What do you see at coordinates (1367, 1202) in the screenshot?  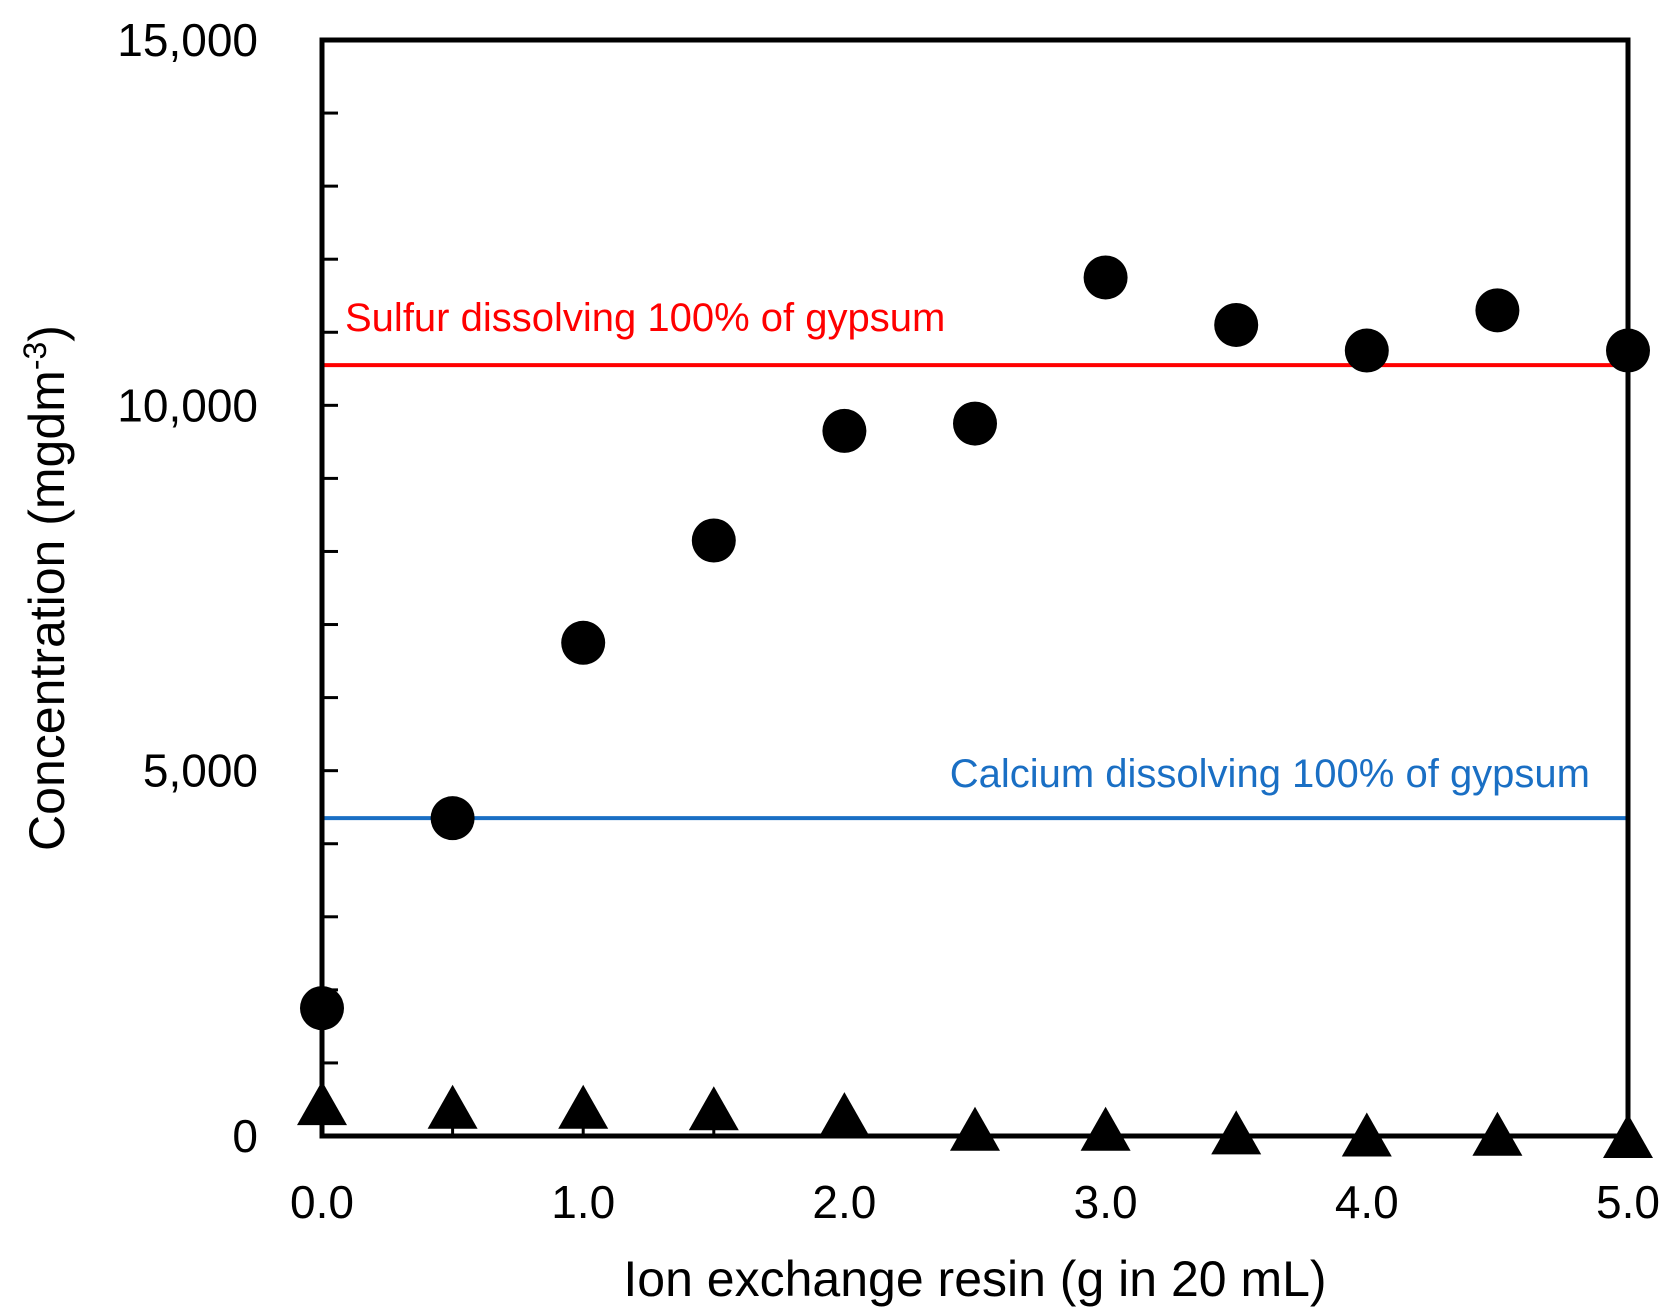 I see `x-tick-label: 4.0` at bounding box center [1367, 1202].